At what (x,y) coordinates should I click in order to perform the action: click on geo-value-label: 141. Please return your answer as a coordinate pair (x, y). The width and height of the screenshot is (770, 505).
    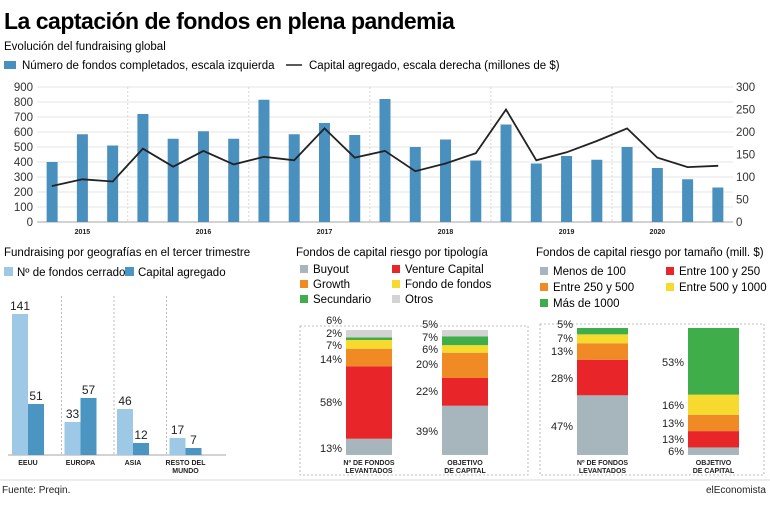
    Looking at the image, I should click on (20, 306).